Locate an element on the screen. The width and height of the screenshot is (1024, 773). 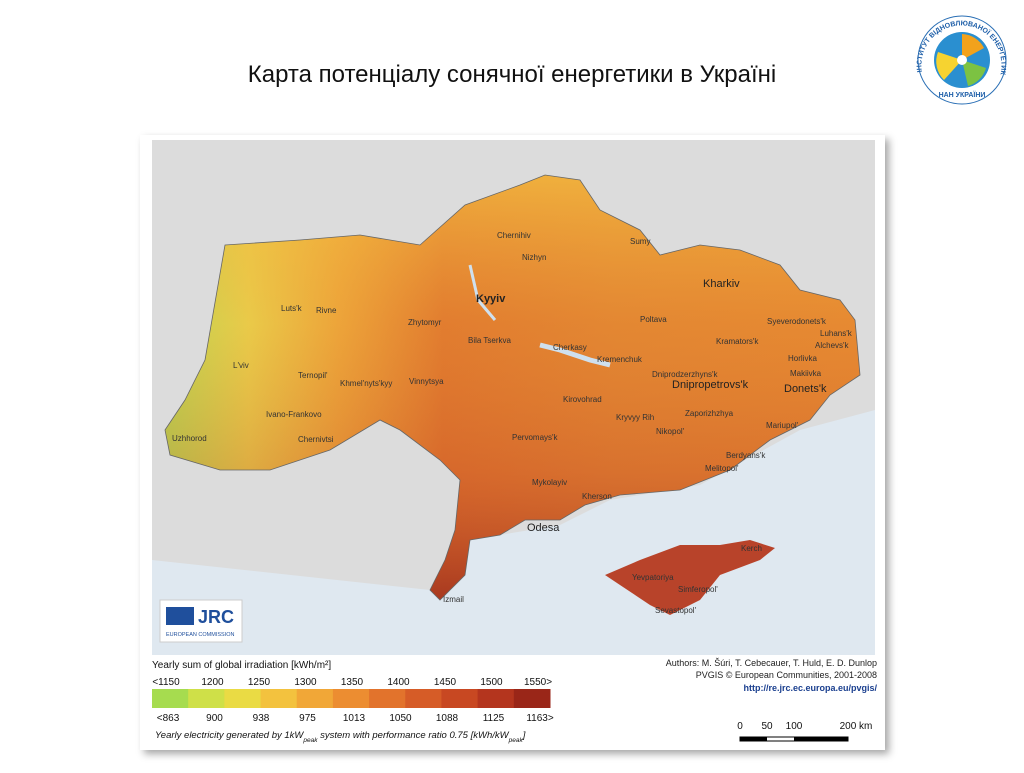
city-label: Sevastopol' is located at coordinates (676, 610).